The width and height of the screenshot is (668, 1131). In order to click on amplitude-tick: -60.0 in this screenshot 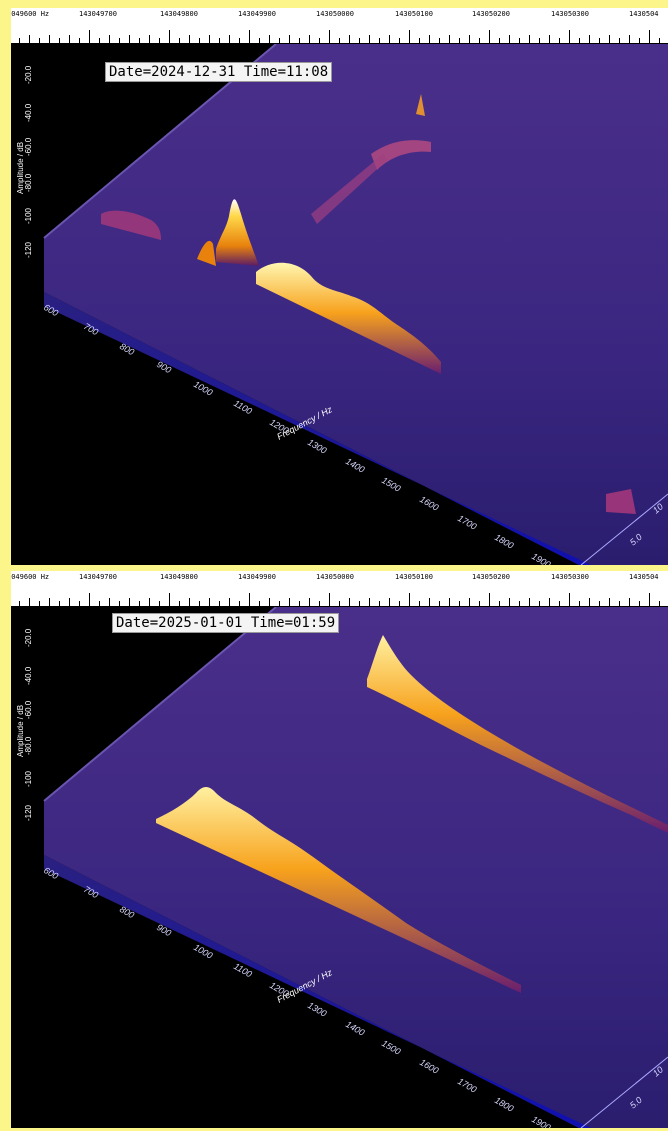, I will do `click(28, 146)`.